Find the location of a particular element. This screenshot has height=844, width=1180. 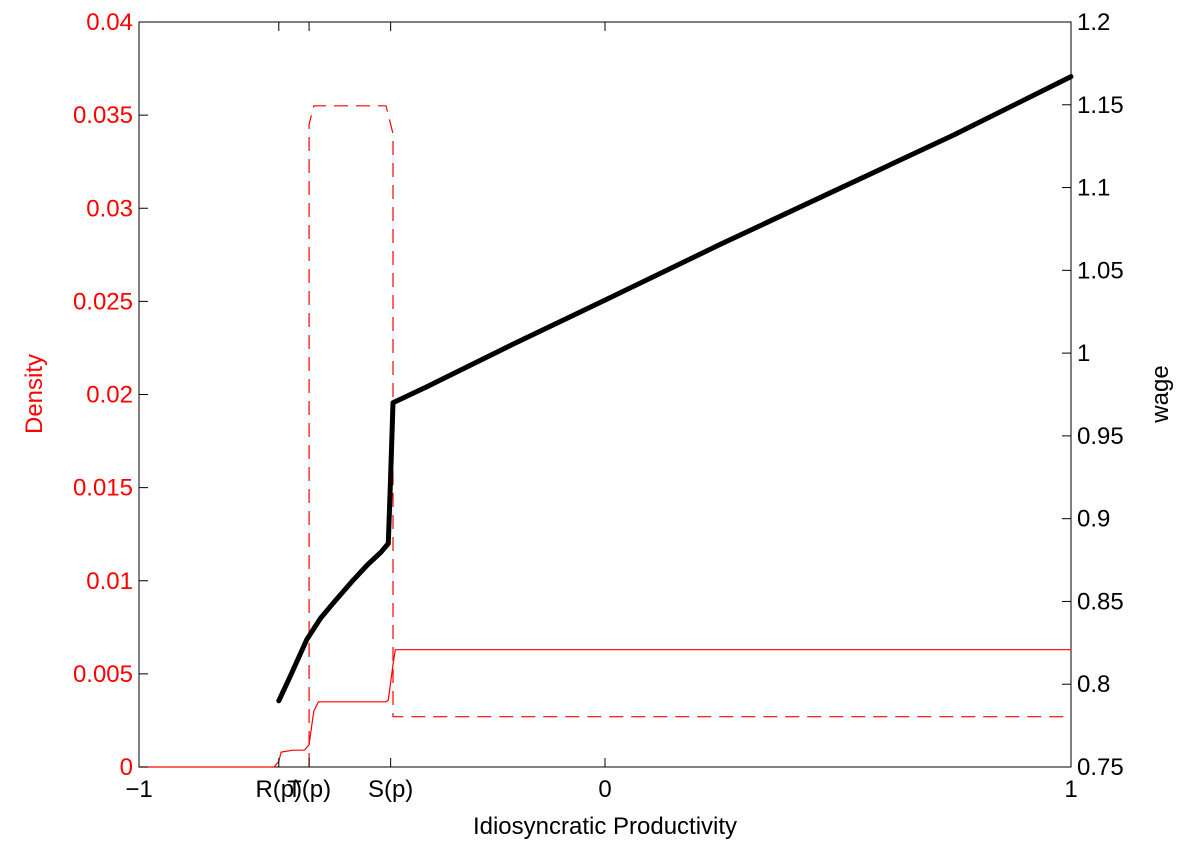

right-y-tick-label-7: 1.1 is located at coordinates (1093, 188).